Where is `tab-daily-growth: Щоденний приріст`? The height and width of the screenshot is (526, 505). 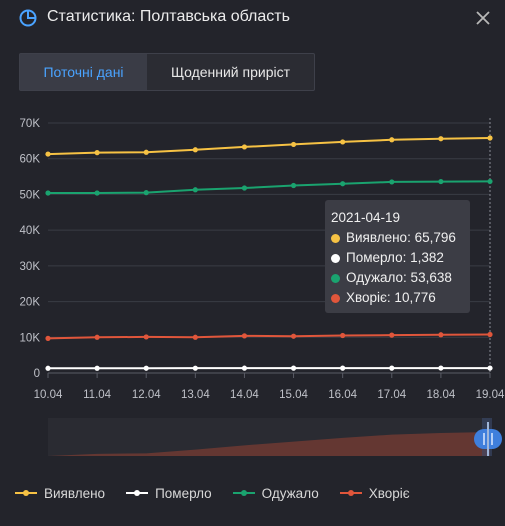 tab-daily-growth: Щоденний приріст is located at coordinates (230, 72).